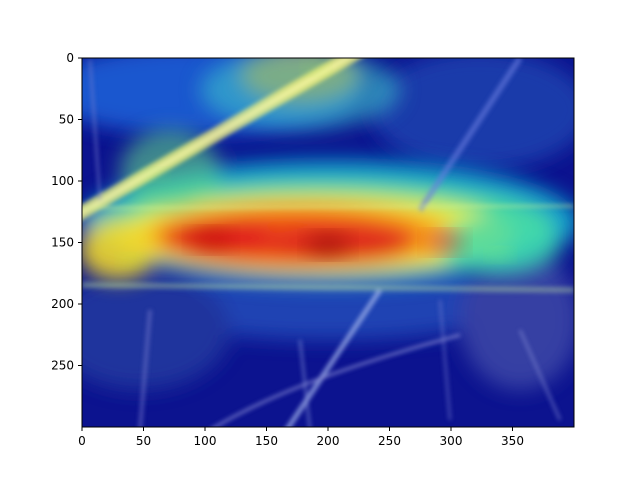 The height and width of the screenshot is (480, 640). Describe the element at coordinates (301, 437) in the screenshot. I see `x-axis: 0 50 100 150 200 250 300 350` at that location.